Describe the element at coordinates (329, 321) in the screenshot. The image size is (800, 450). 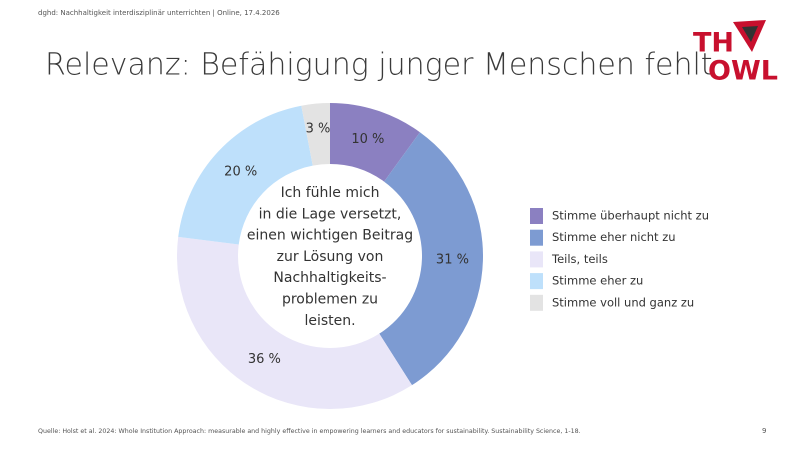
I see `center-text: leisten.` at that location.